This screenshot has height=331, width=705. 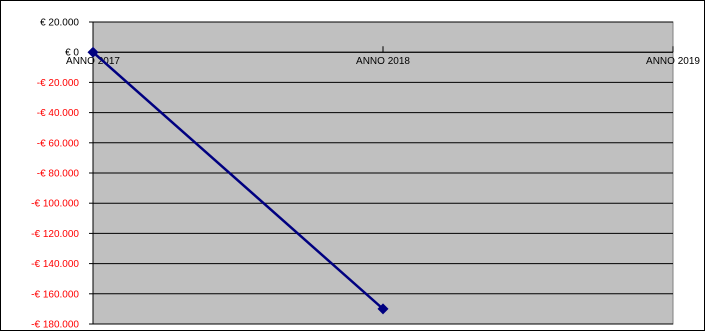 I want to click on y-tick-label: € 20.000, so click(x=59, y=23).